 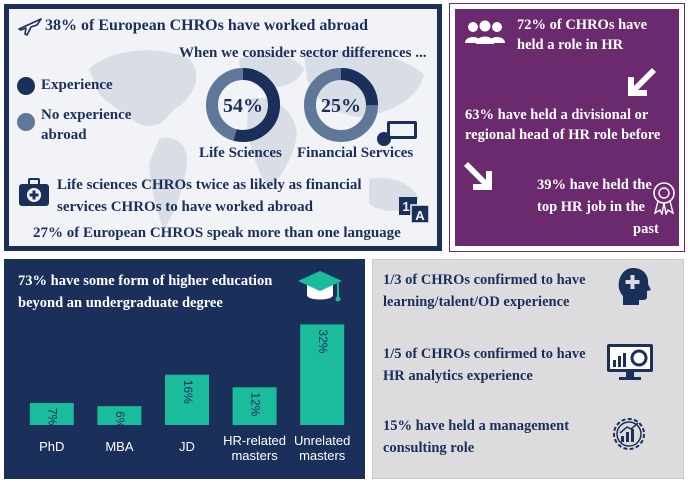 I want to click on legend-experience-label: Experience, so click(x=77, y=85).